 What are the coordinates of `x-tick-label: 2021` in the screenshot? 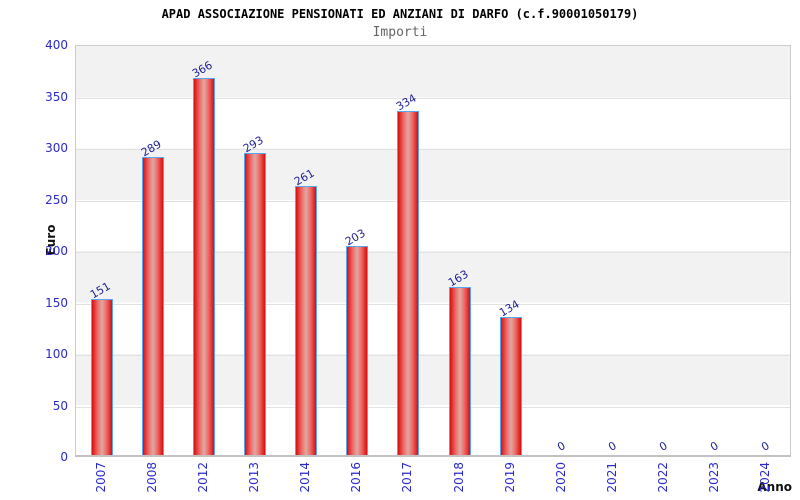 It's located at (612, 477).